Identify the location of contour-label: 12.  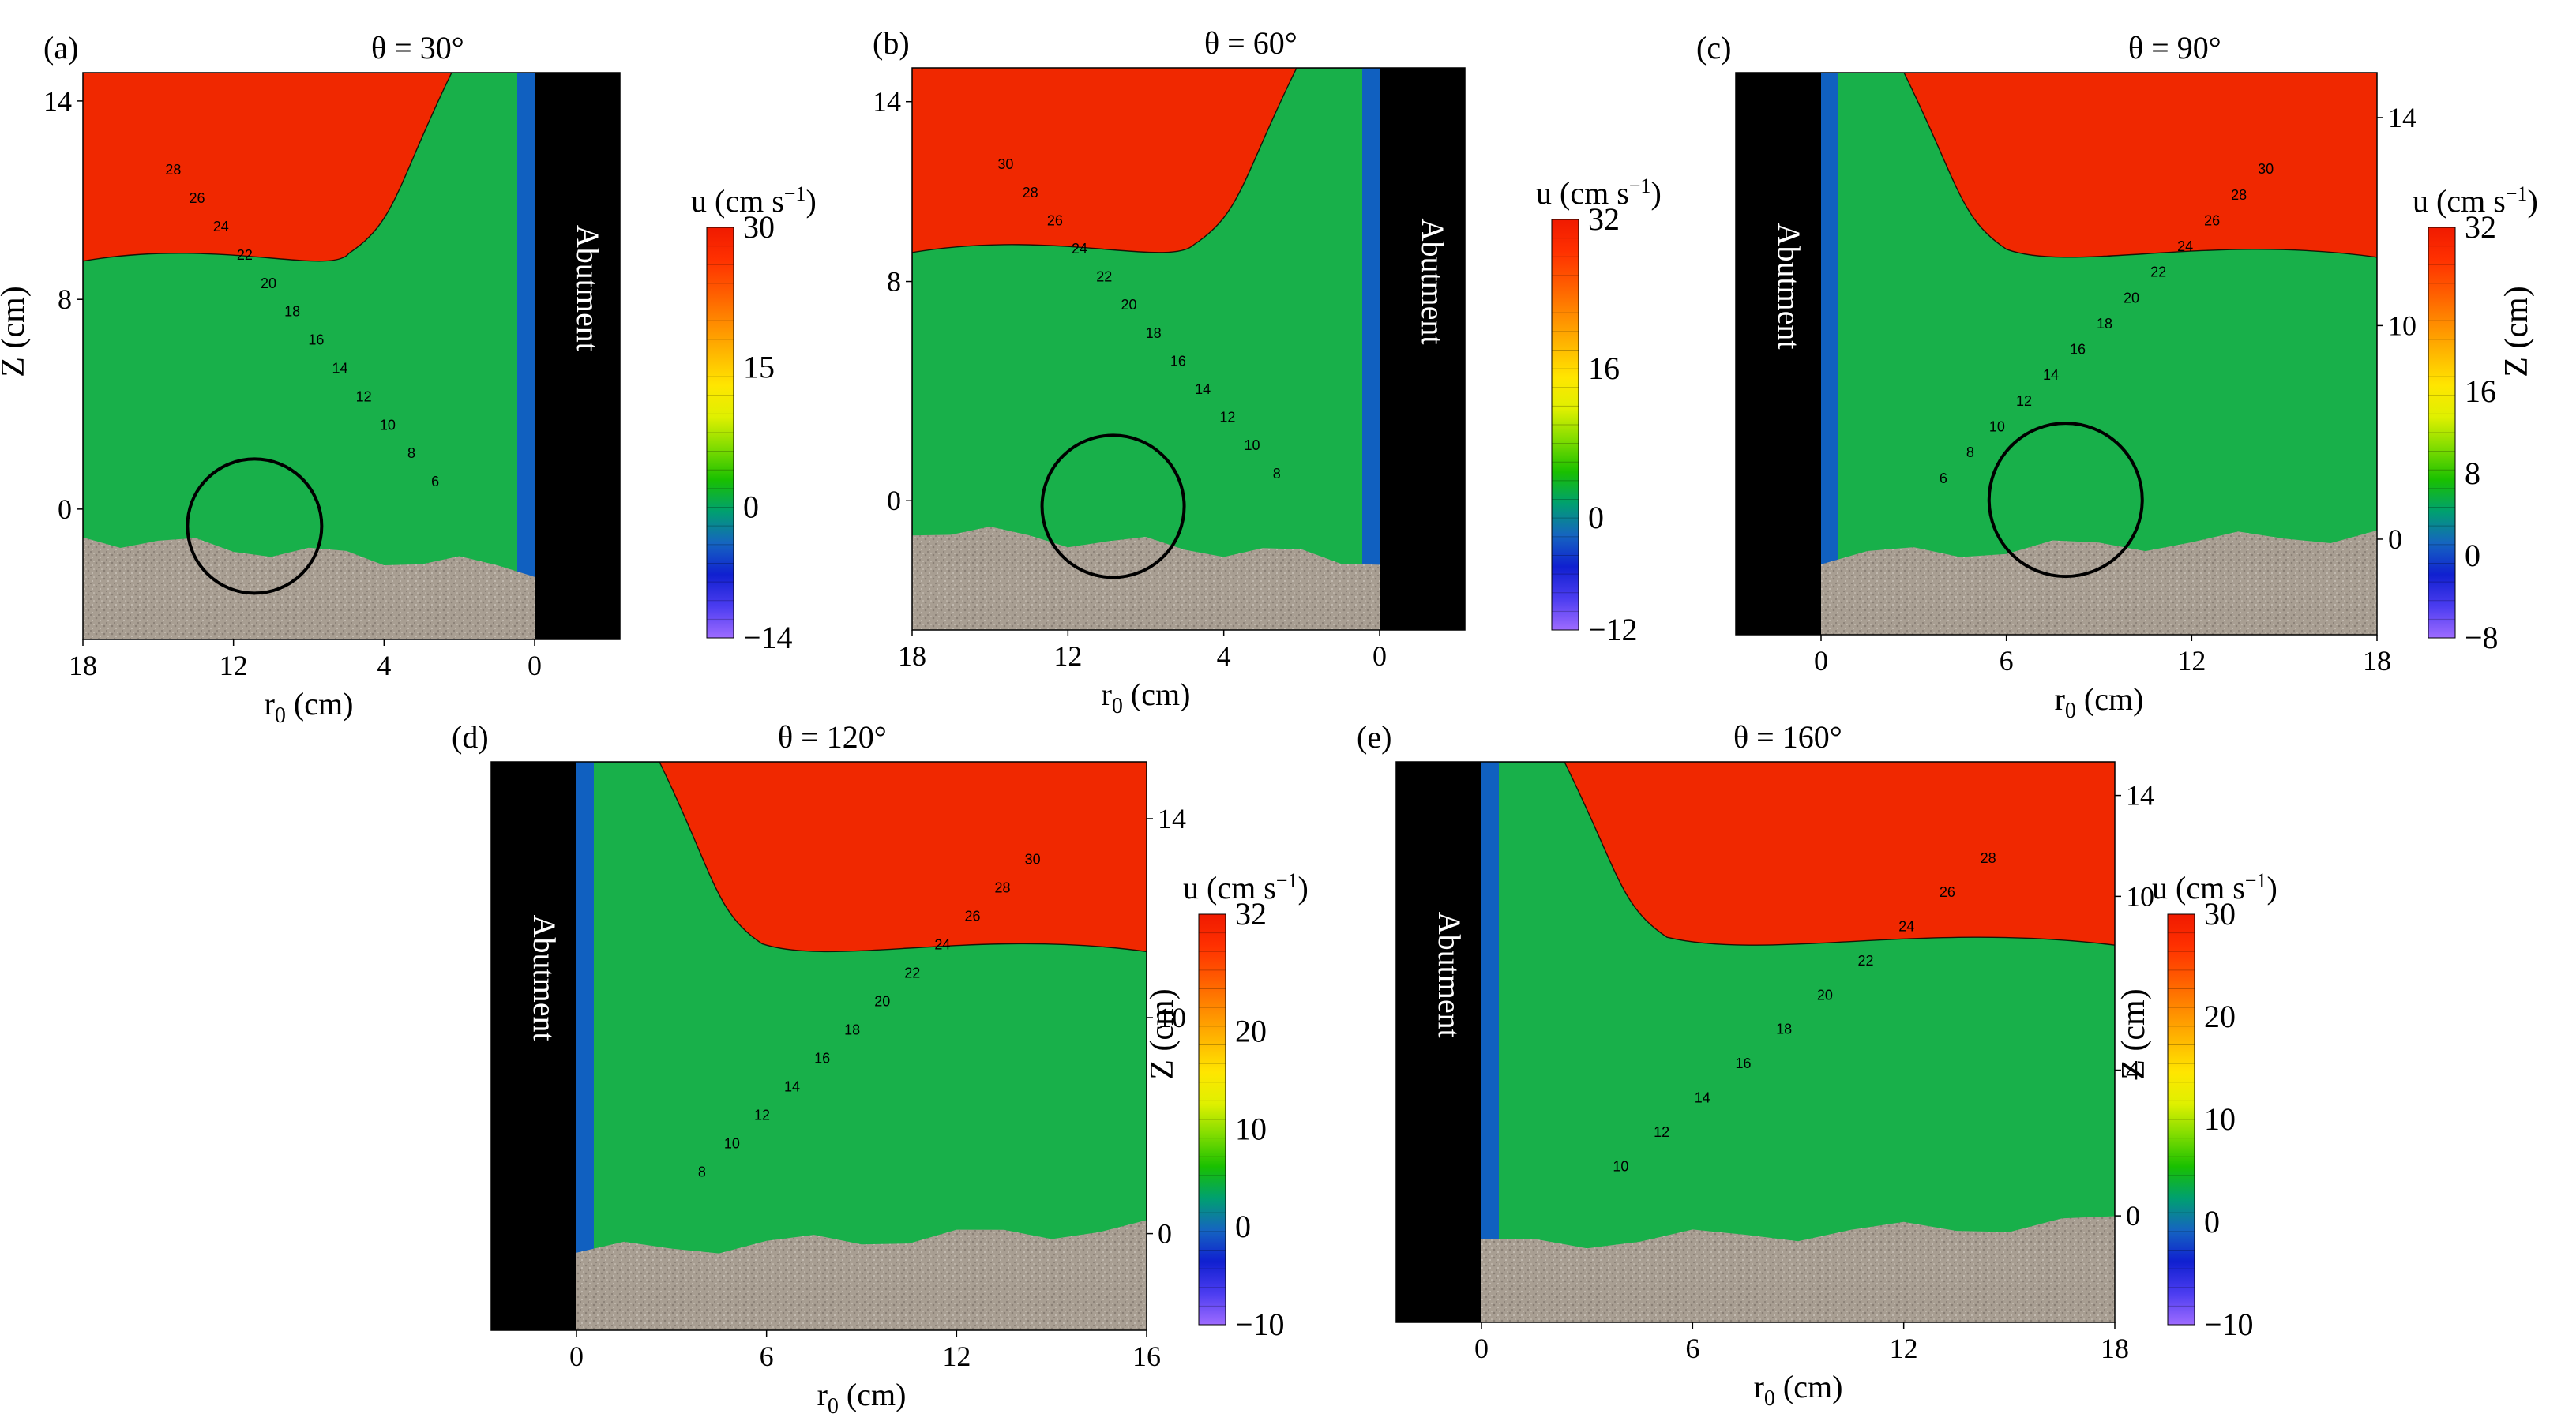
(364, 396).